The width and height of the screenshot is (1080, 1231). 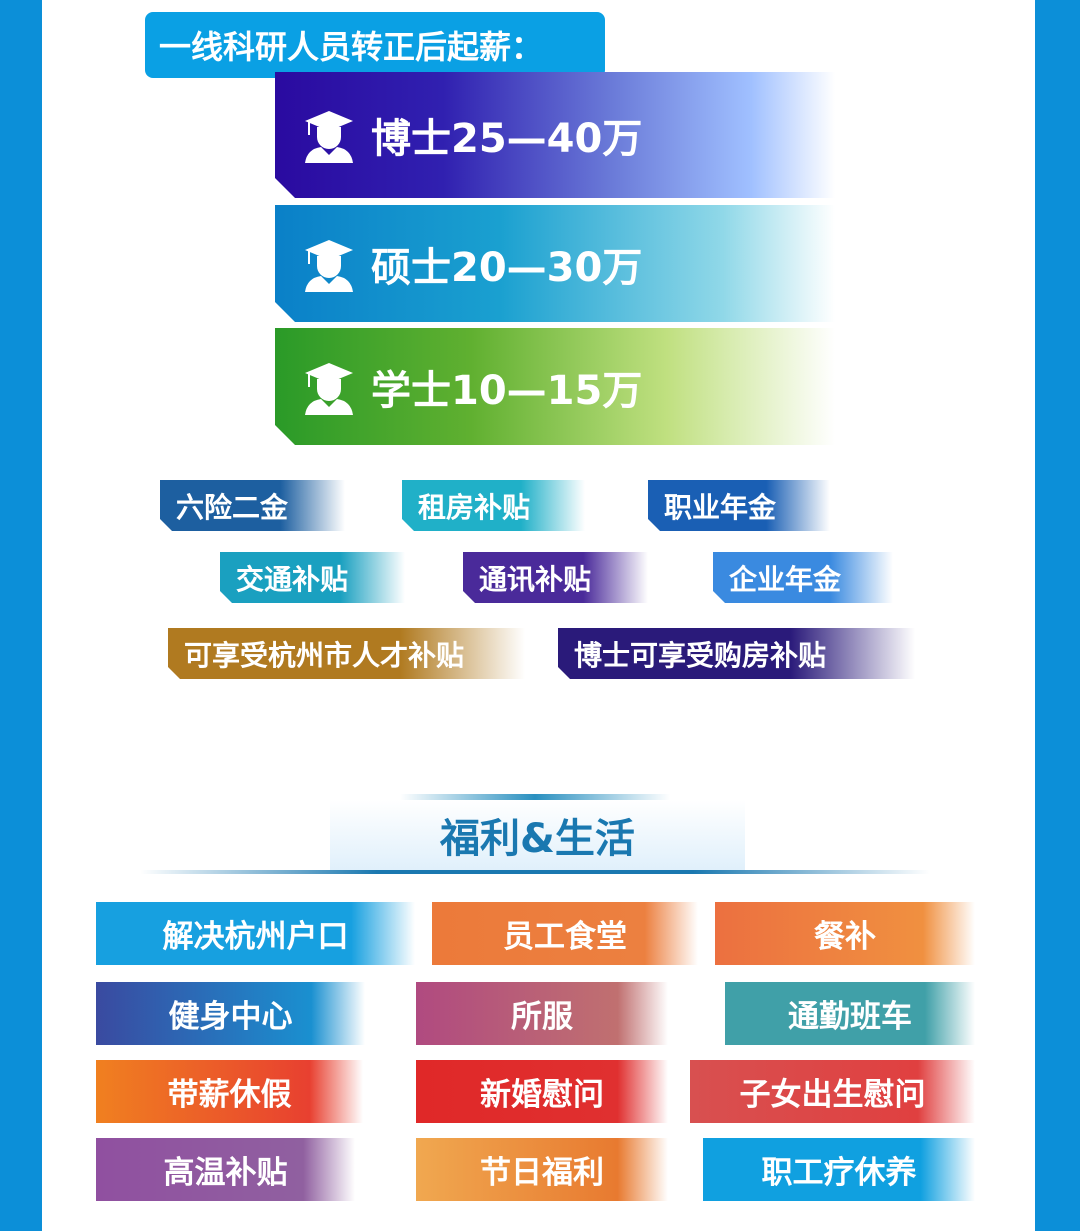 I want to click on benefit-tag: 交通补贴, so click(x=312, y=577).